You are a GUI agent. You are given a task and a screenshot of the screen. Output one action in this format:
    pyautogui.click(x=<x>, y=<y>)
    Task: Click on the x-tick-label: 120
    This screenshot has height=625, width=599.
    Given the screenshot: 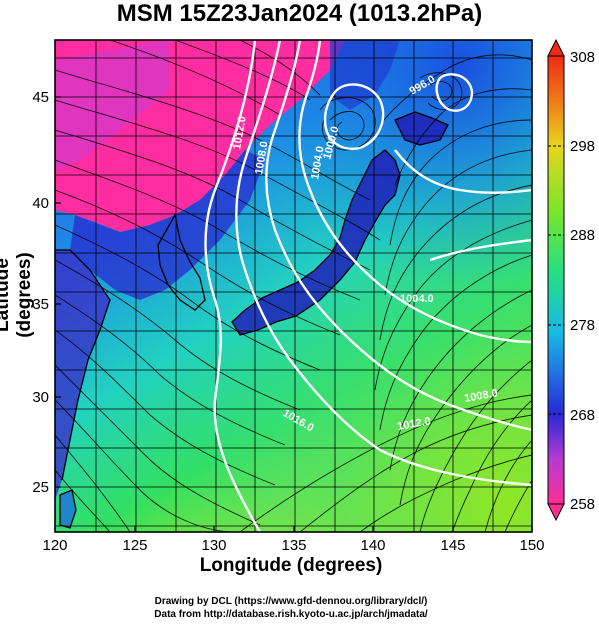 What is the action you would take?
    pyautogui.click(x=54, y=545)
    